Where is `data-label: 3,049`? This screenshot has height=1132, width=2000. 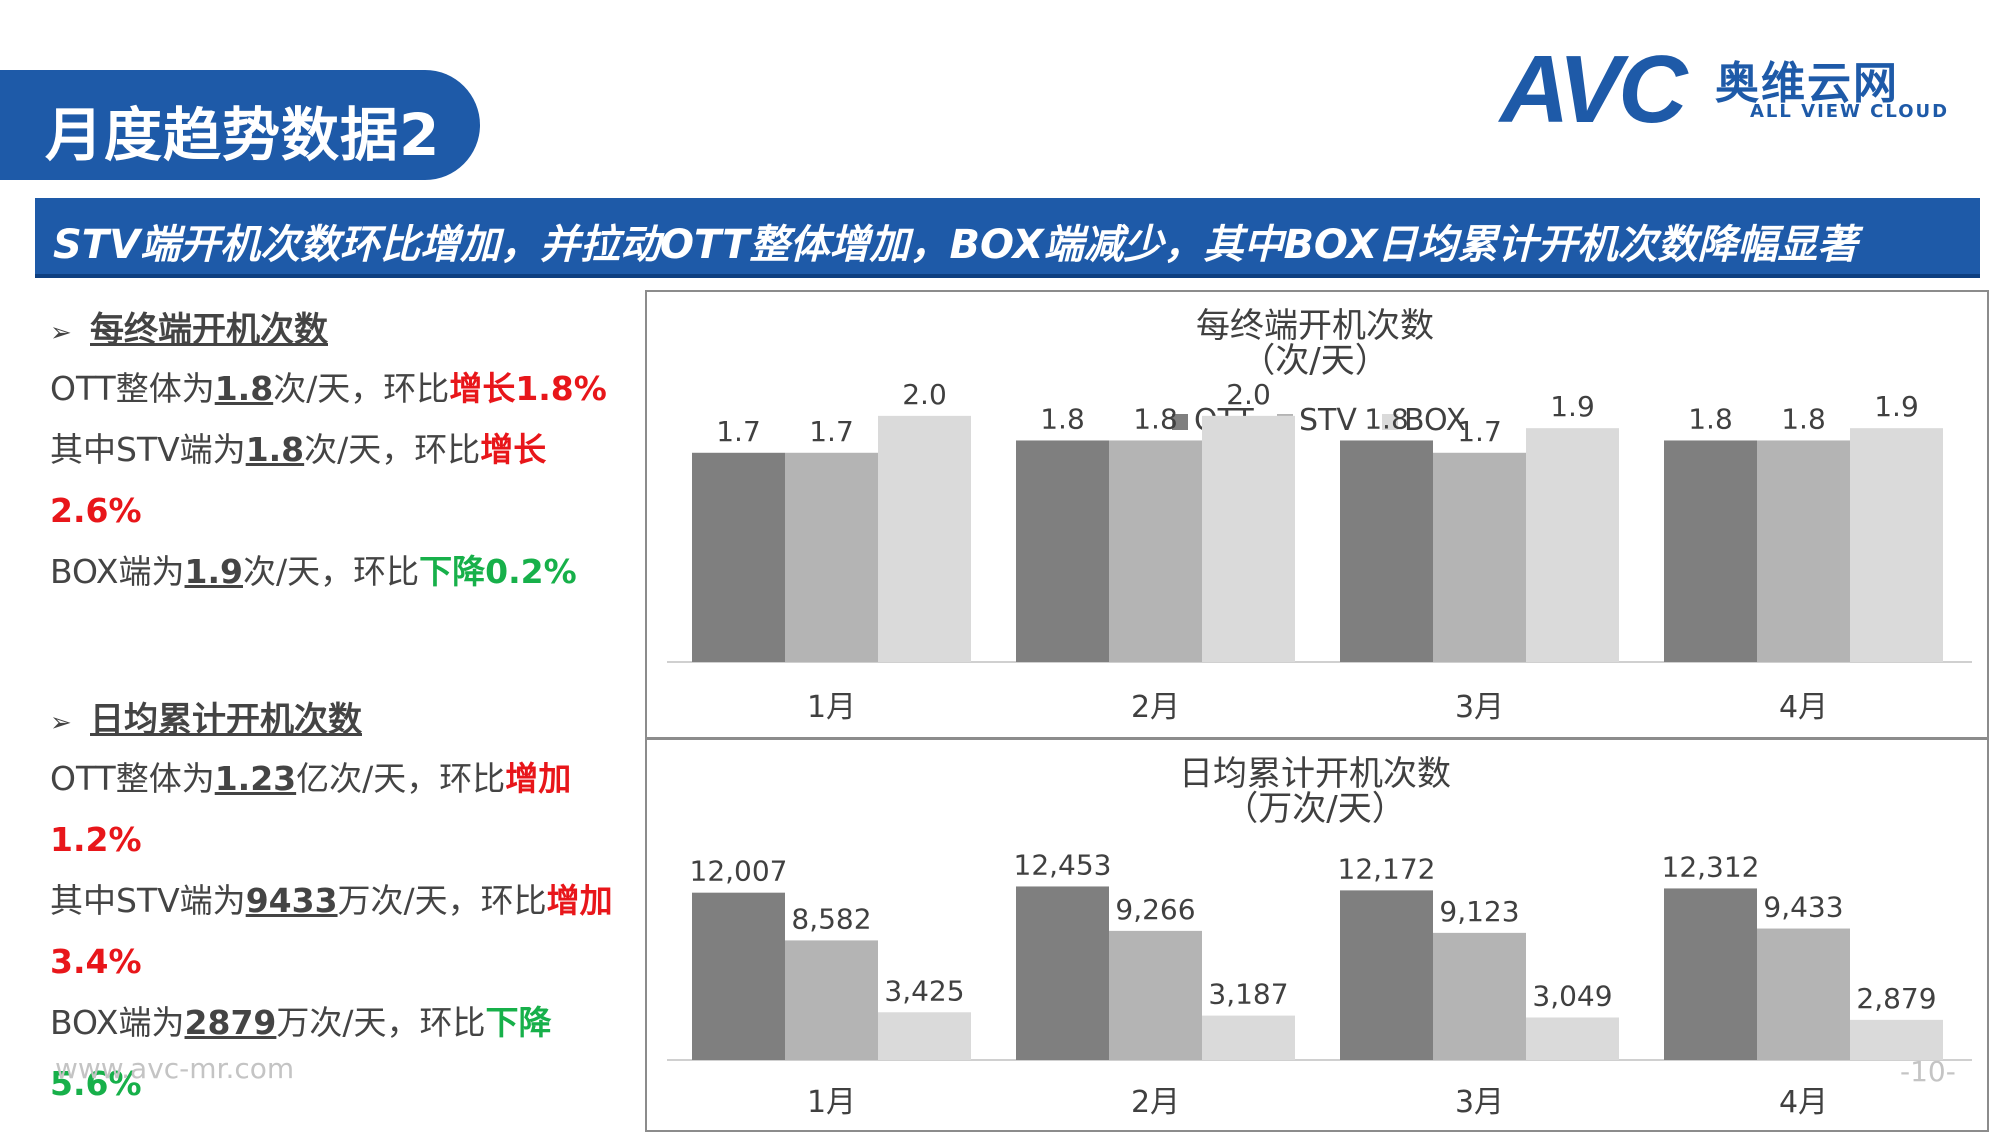
data-label: 3,049 is located at coordinates (1572, 996).